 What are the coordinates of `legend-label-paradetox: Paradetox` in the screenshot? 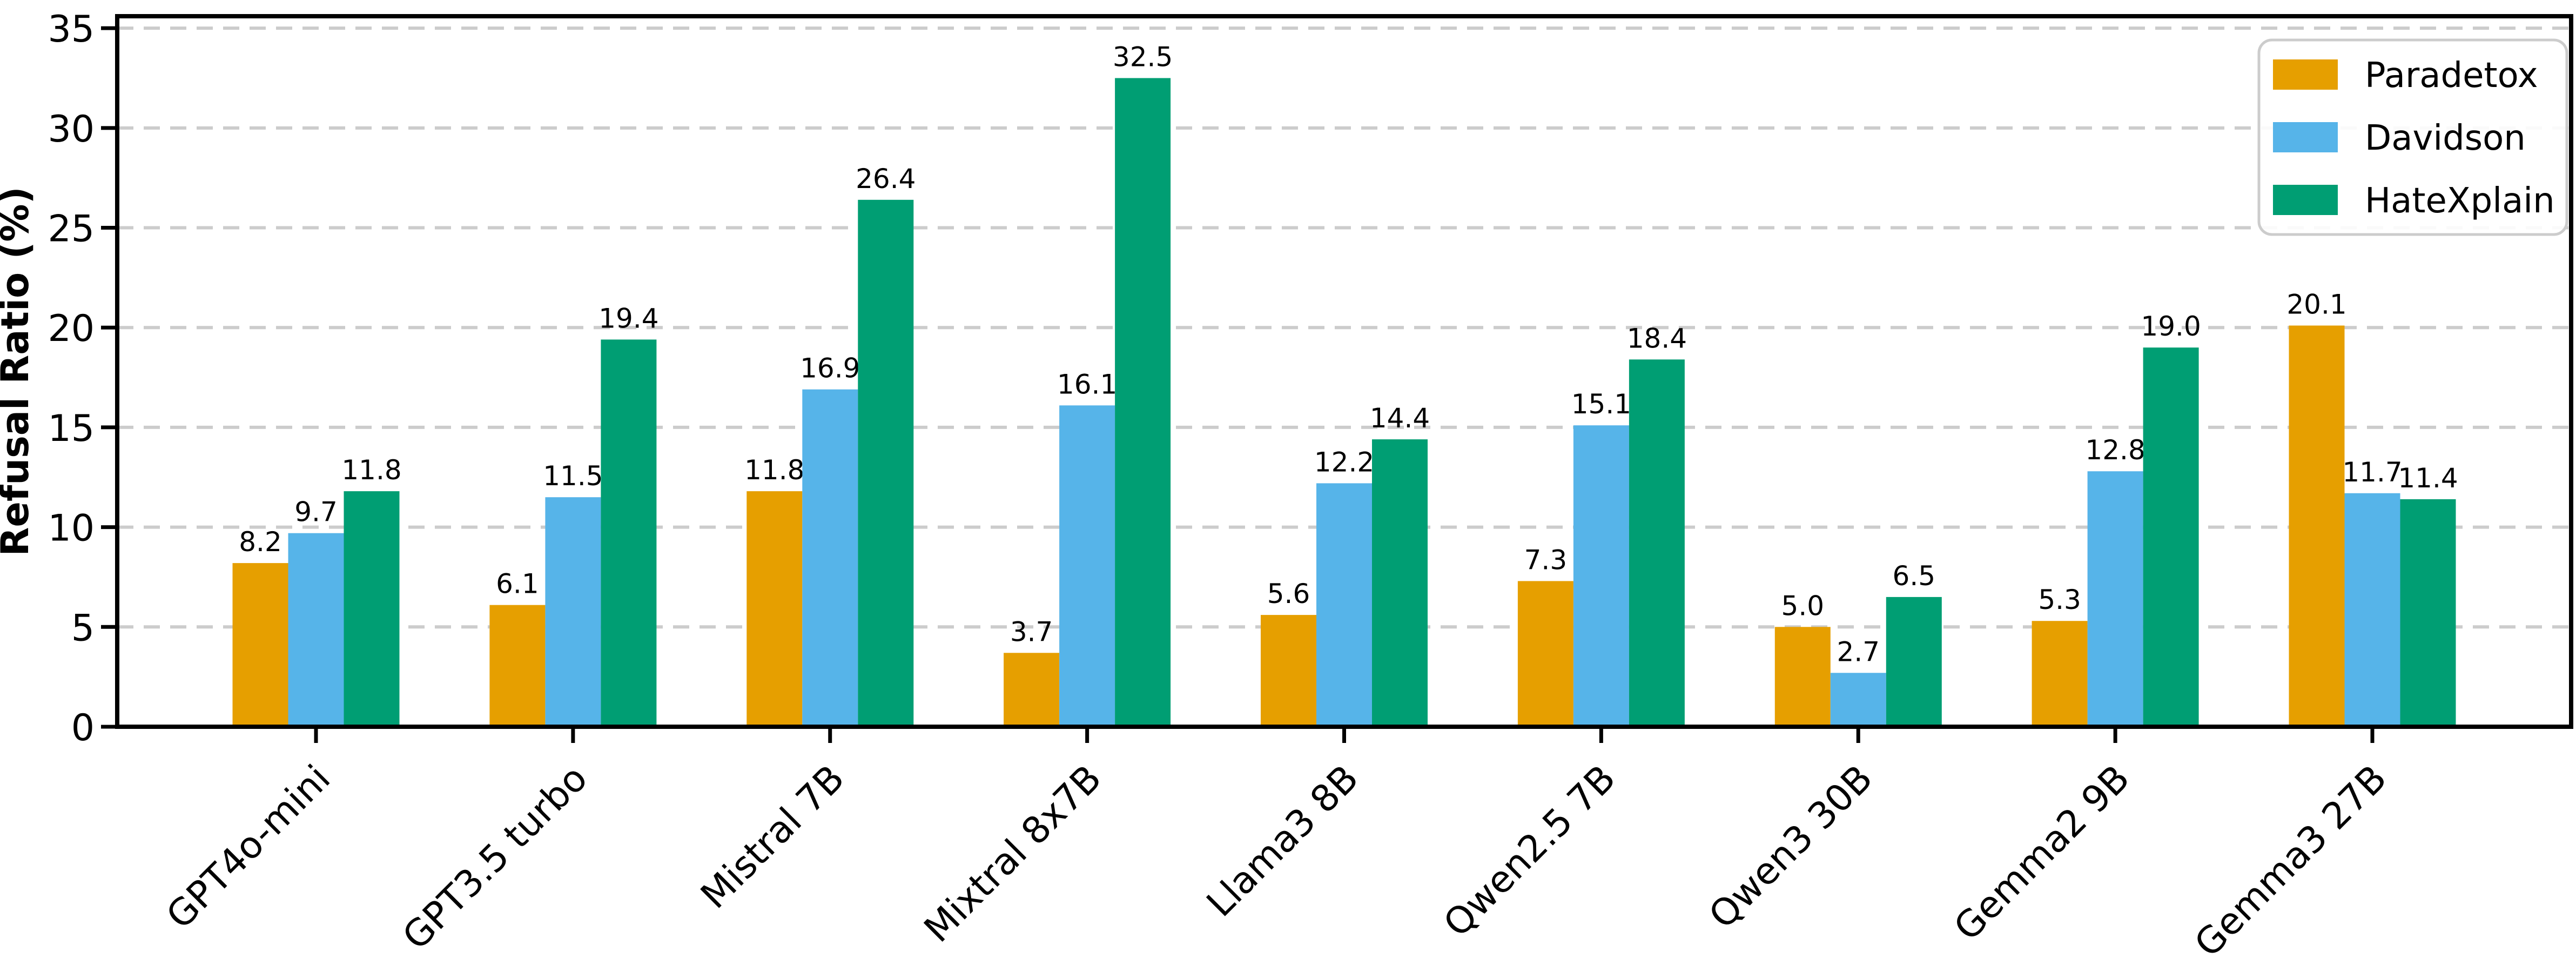 It's located at (2451, 76).